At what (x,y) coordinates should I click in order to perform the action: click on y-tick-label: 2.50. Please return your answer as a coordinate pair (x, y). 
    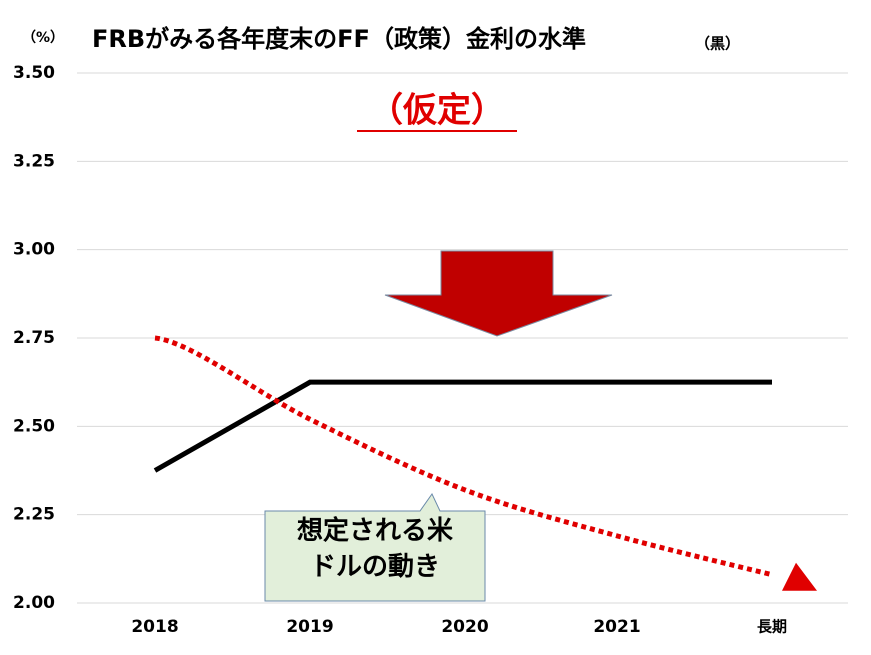
    Looking at the image, I should click on (34, 426).